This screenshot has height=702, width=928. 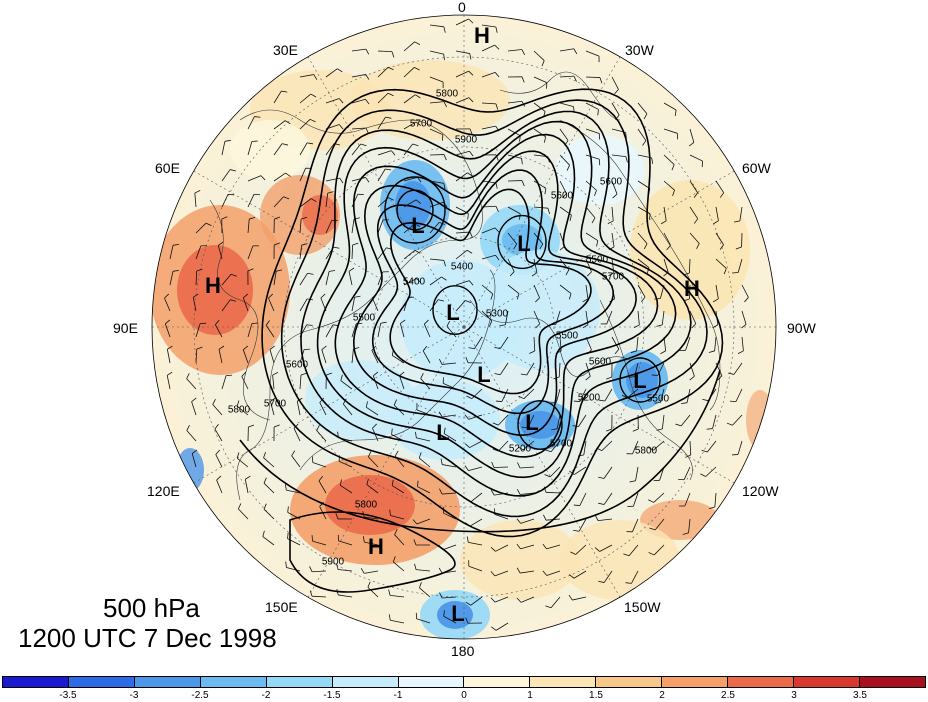 I want to click on high-pressure-label: H, so click(x=213, y=285).